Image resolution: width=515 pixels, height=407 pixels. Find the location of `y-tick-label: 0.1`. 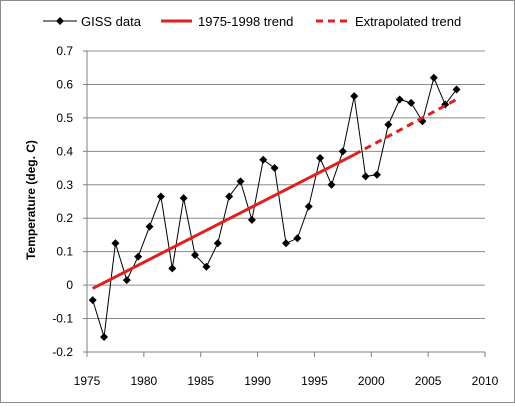

y-tick-label: 0.1 is located at coordinates (64, 252).